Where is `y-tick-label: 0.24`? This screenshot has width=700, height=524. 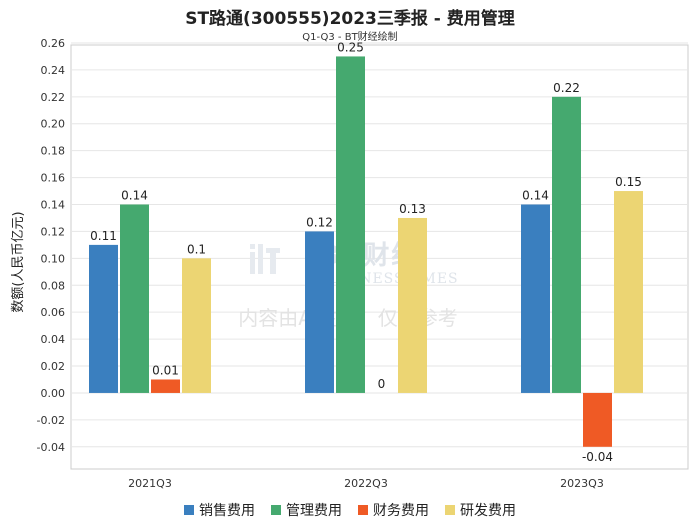 y-tick-label: 0.24 is located at coordinates (53, 70).